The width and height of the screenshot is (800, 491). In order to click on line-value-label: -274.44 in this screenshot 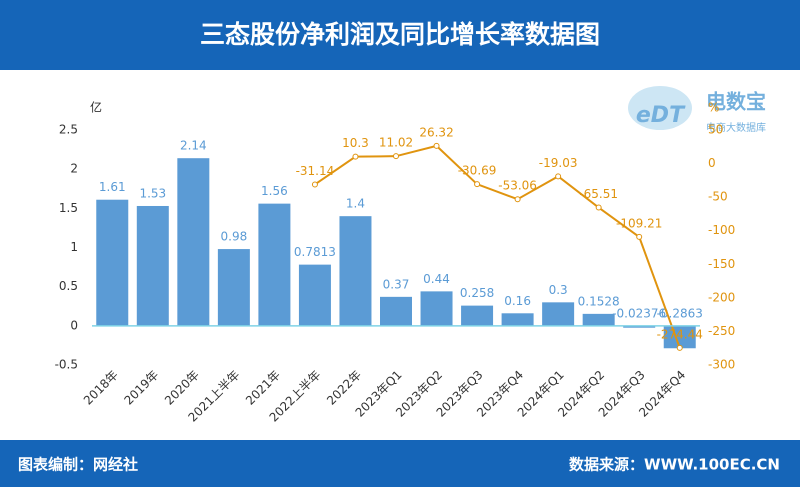, I will do `click(680, 334)`.